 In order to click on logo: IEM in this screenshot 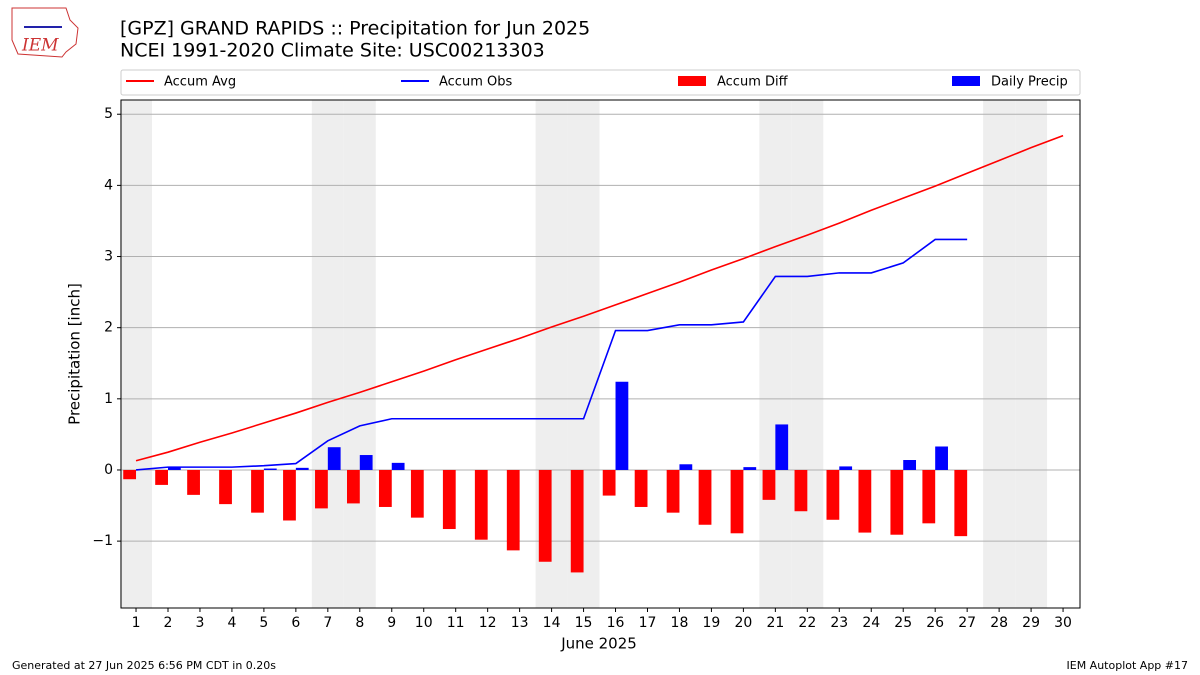, I will do `click(45, 32)`.